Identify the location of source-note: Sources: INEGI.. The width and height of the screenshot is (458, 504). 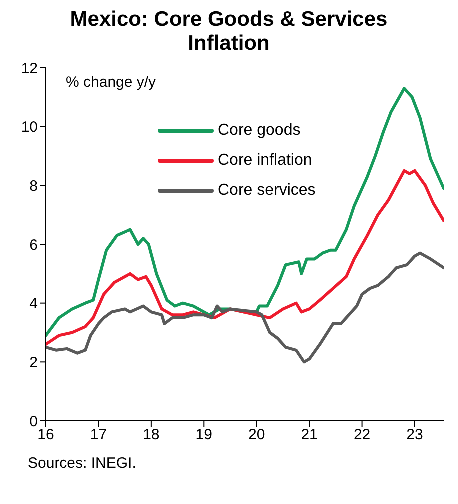
(82, 463).